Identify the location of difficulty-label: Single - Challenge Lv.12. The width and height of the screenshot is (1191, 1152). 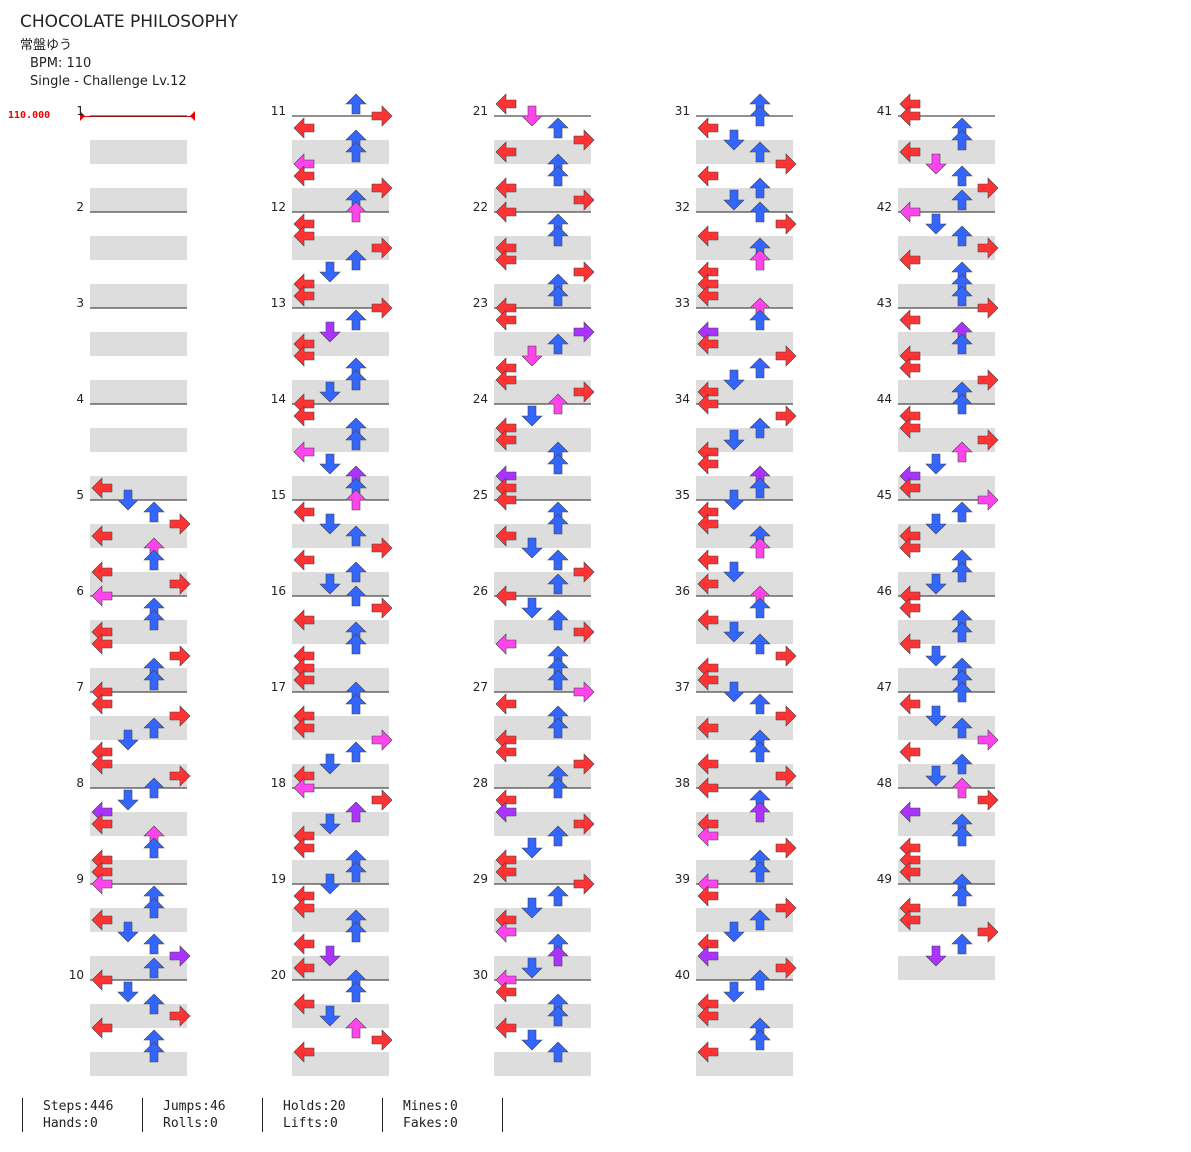
(108, 81).